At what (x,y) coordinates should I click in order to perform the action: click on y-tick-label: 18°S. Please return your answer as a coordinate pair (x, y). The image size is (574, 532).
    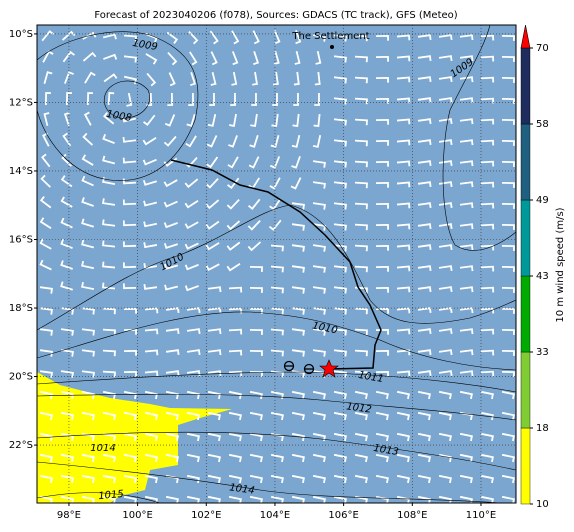
    Looking at the image, I should click on (21, 308).